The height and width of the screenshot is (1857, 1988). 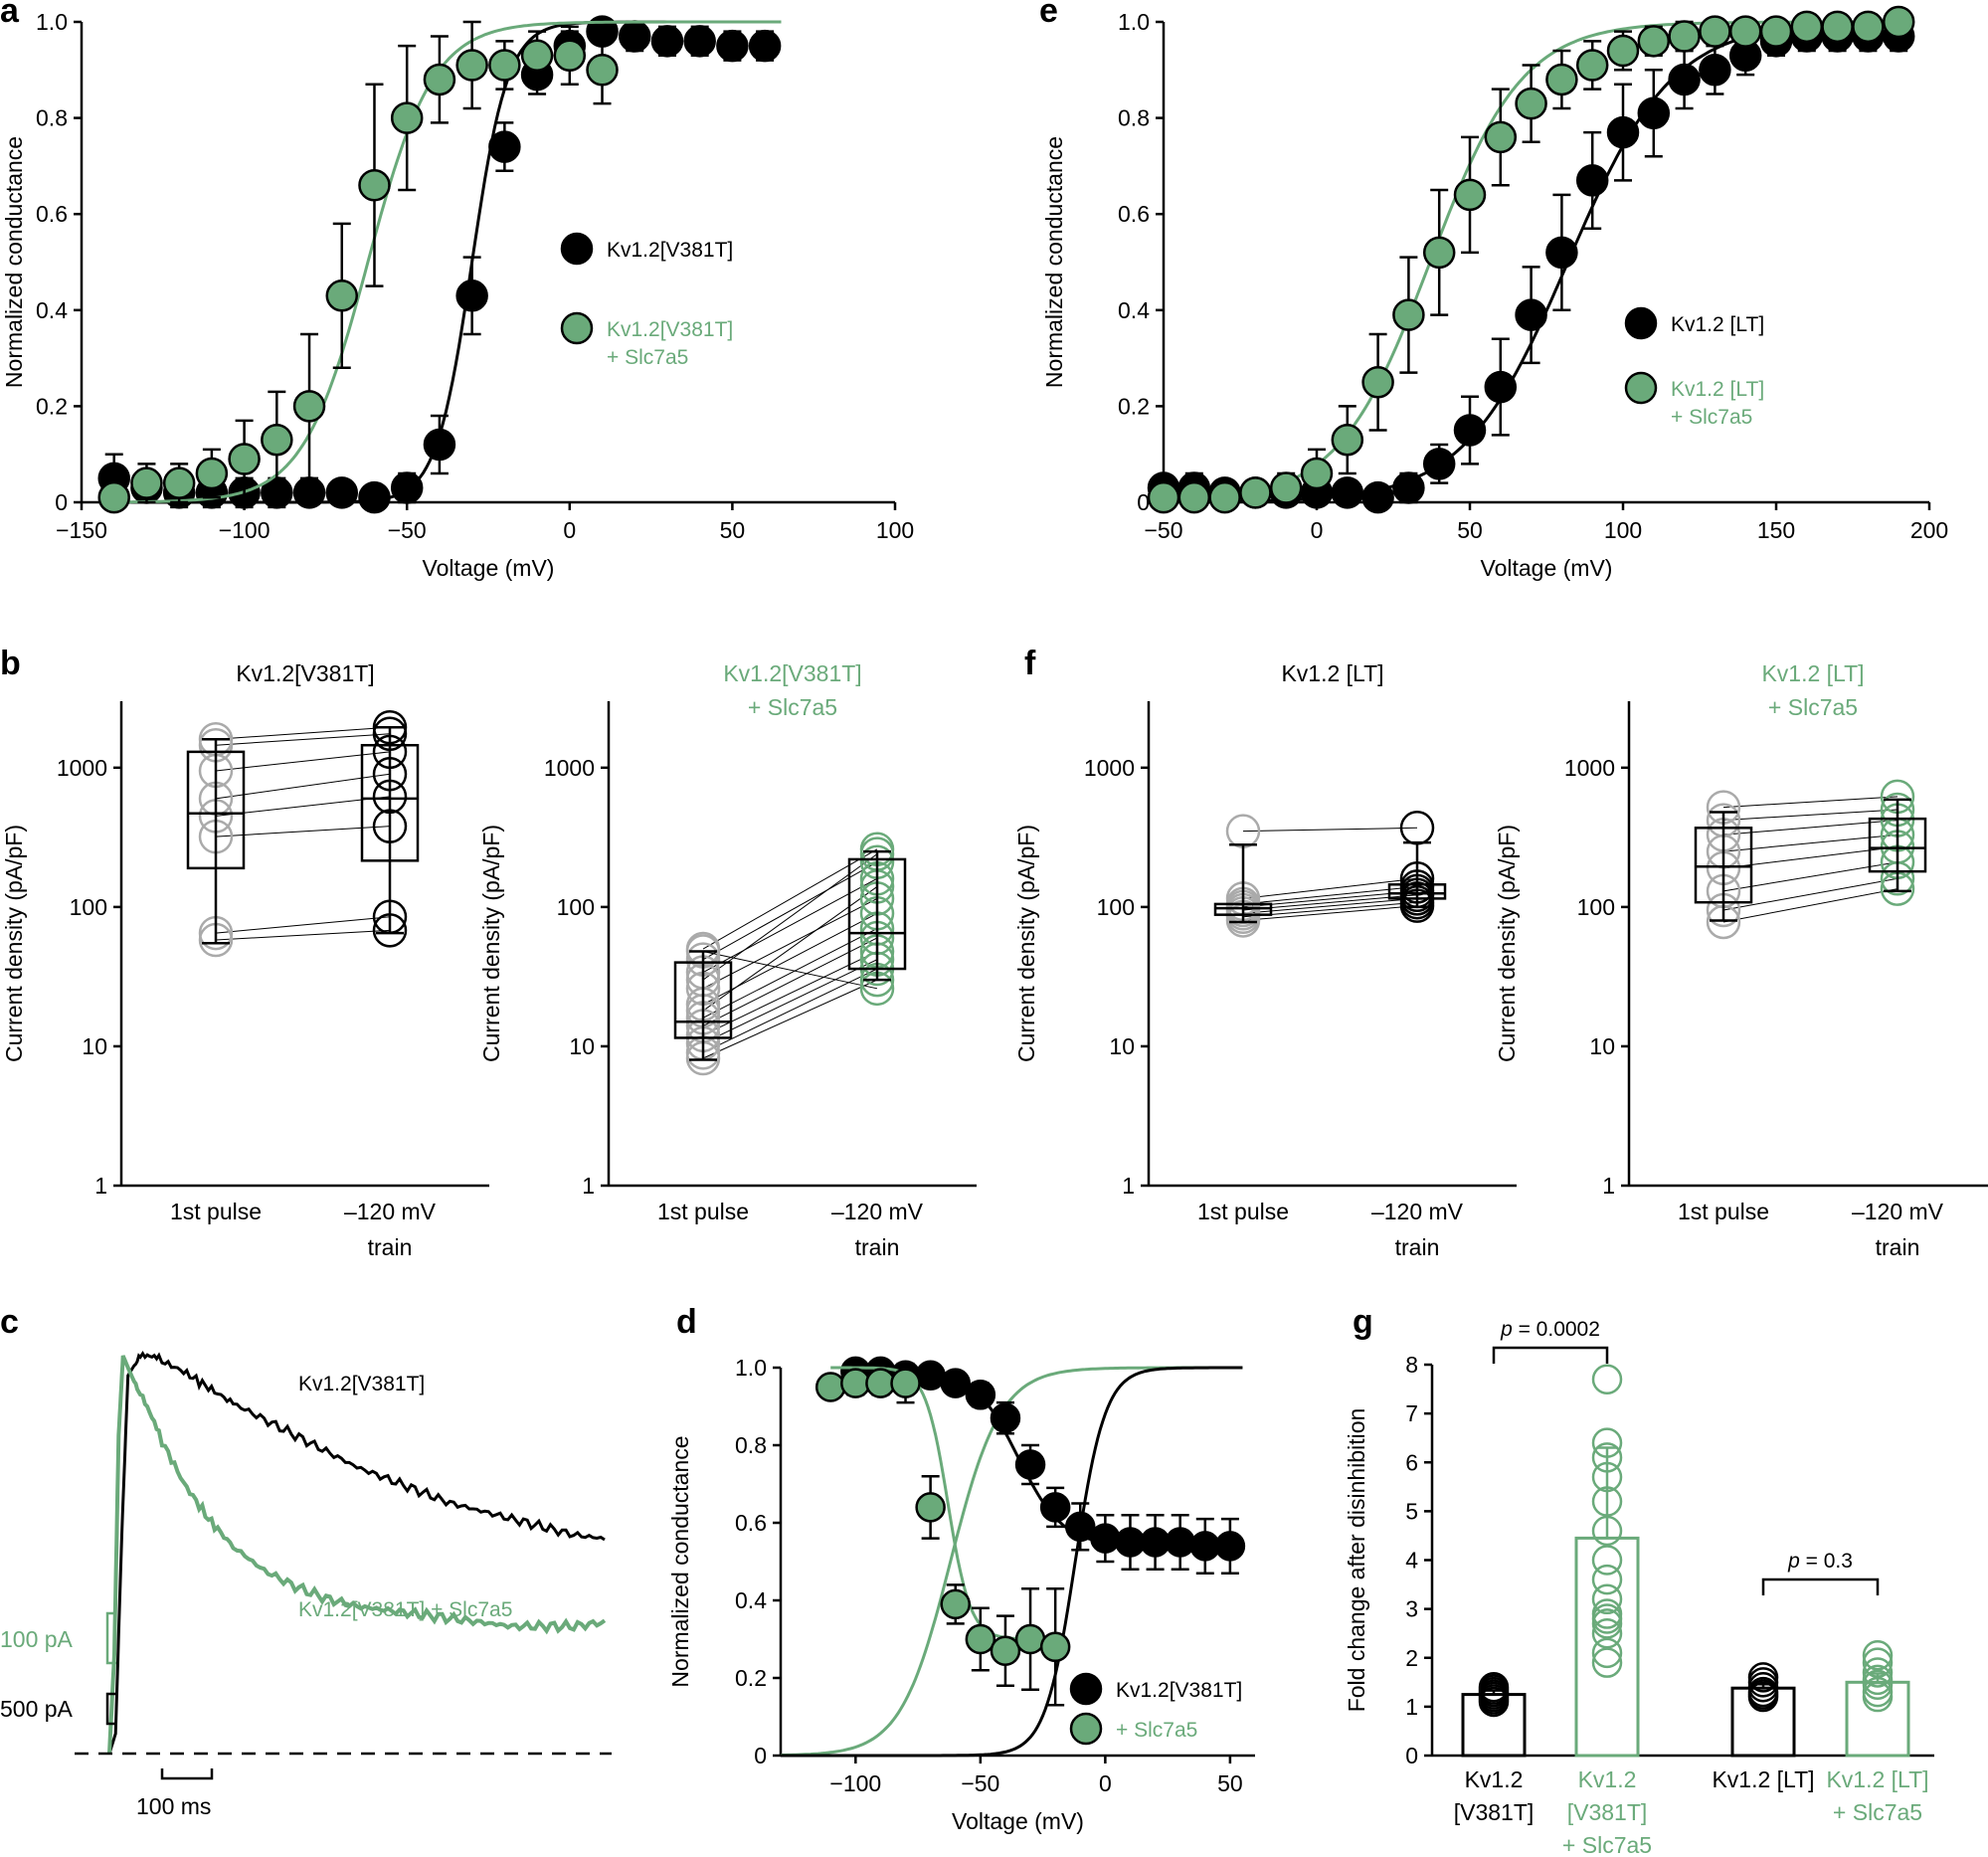 What do you see at coordinates (1411, 1365) in the screenshot?
I see `g-y-tick-label: 8` at bounding box center [1411, 1365].